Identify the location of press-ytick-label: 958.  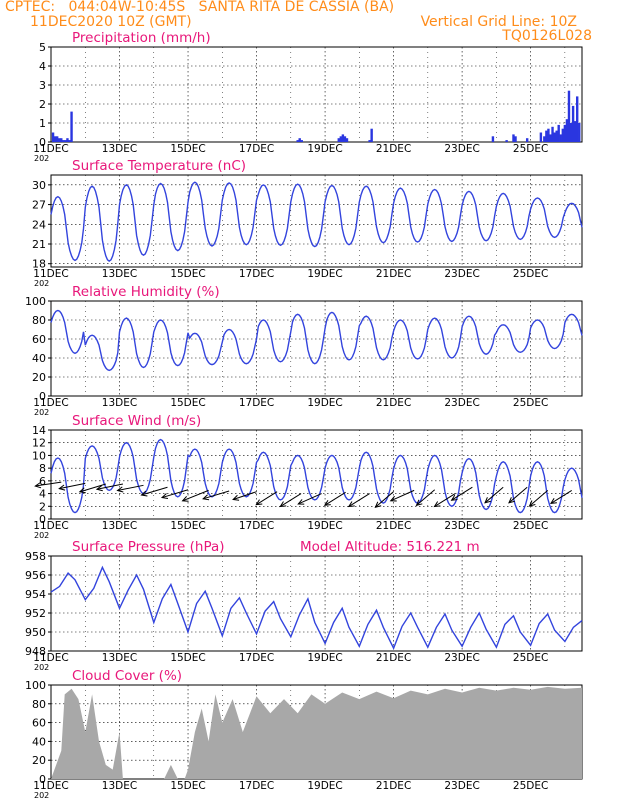
(35, 556).